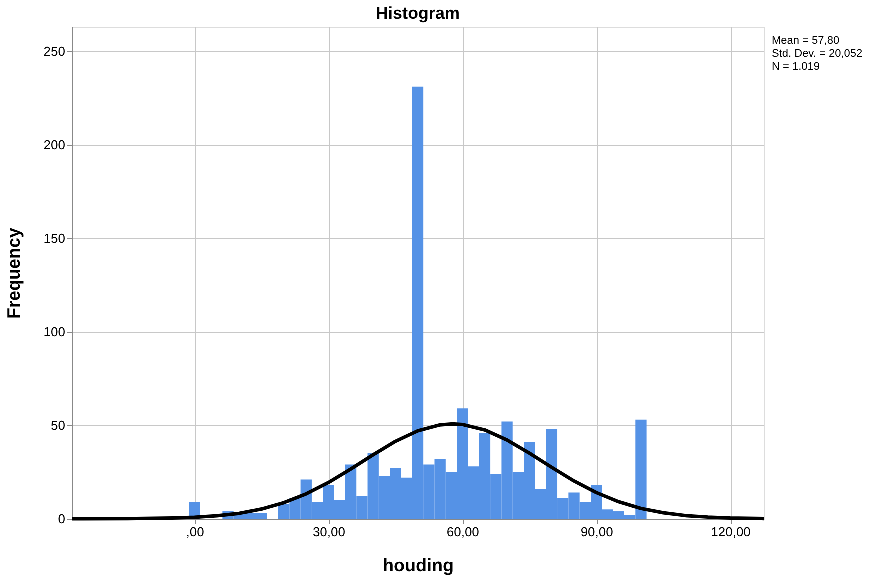 The height and width of the screenshot is (584, 885). Describe the element at coordinates (14, 274) in the screenshot. I see `y-axis-title: Frequency` at that location.